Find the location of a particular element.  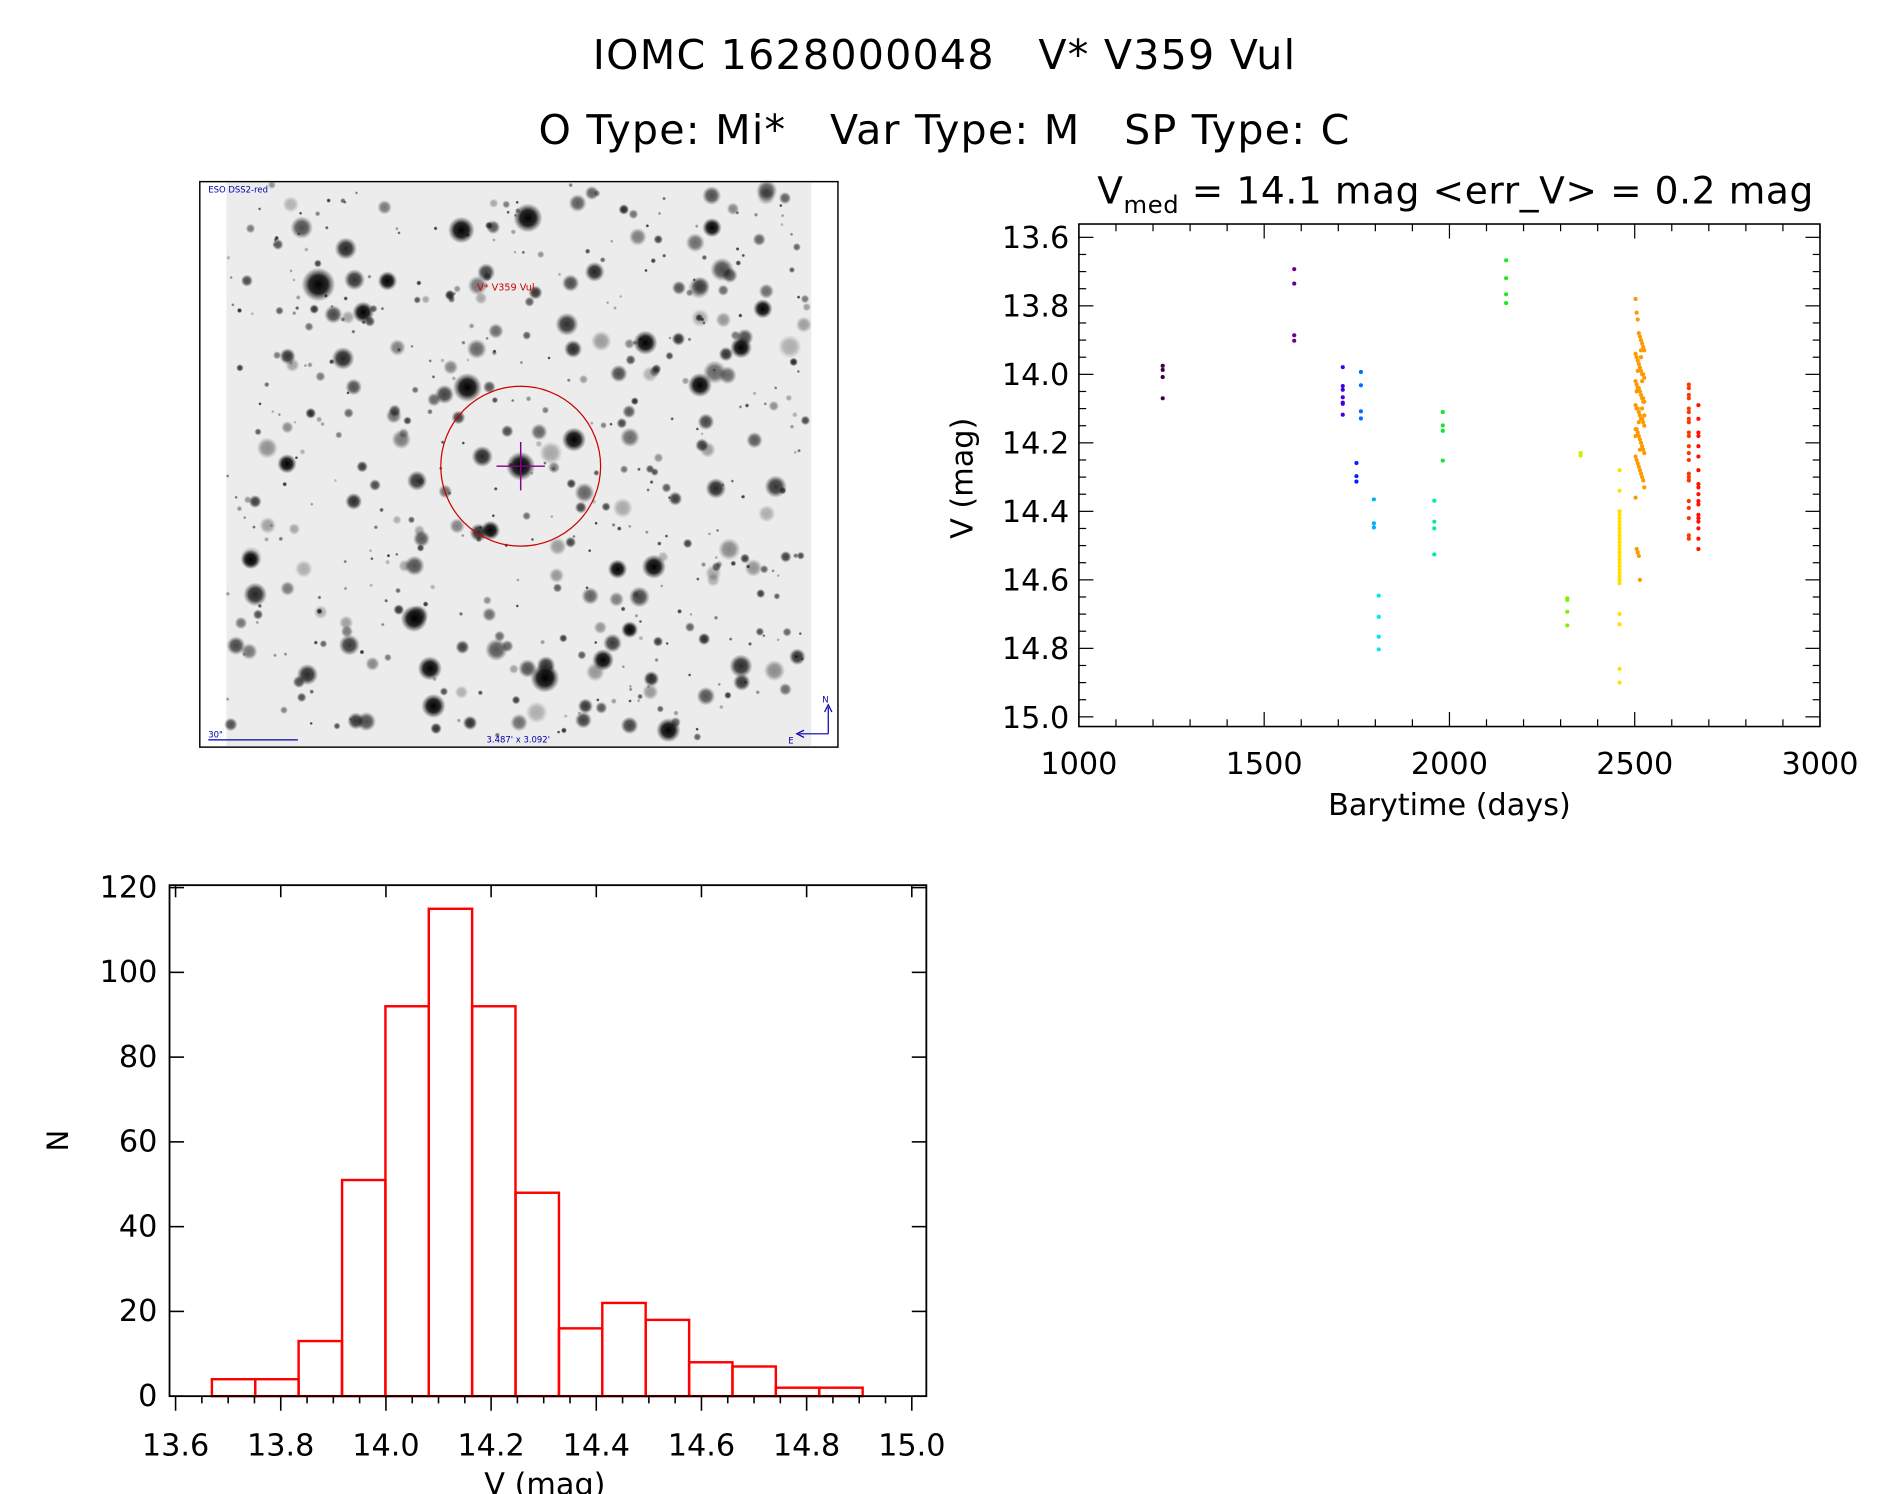

target-circle is located at coordinates (521, 466).